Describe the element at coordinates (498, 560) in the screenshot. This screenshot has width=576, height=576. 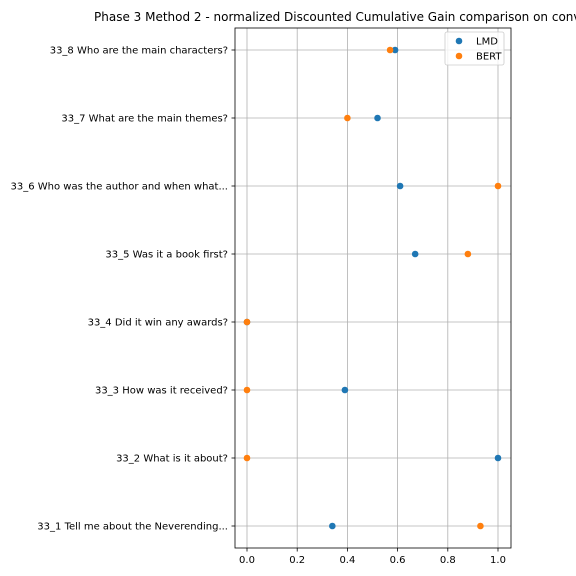
I see `x-tick-label: 1.0` at that location.